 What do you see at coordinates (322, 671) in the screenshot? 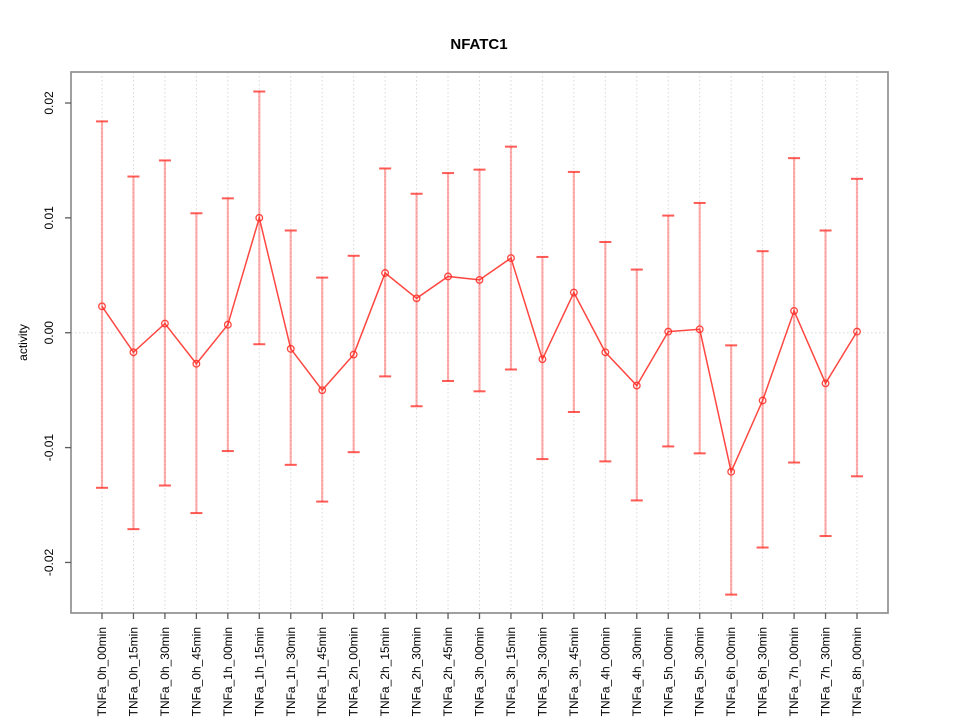
I see `x-tick-label: TNFa_1h_45min` at bounding box center [322, 671].